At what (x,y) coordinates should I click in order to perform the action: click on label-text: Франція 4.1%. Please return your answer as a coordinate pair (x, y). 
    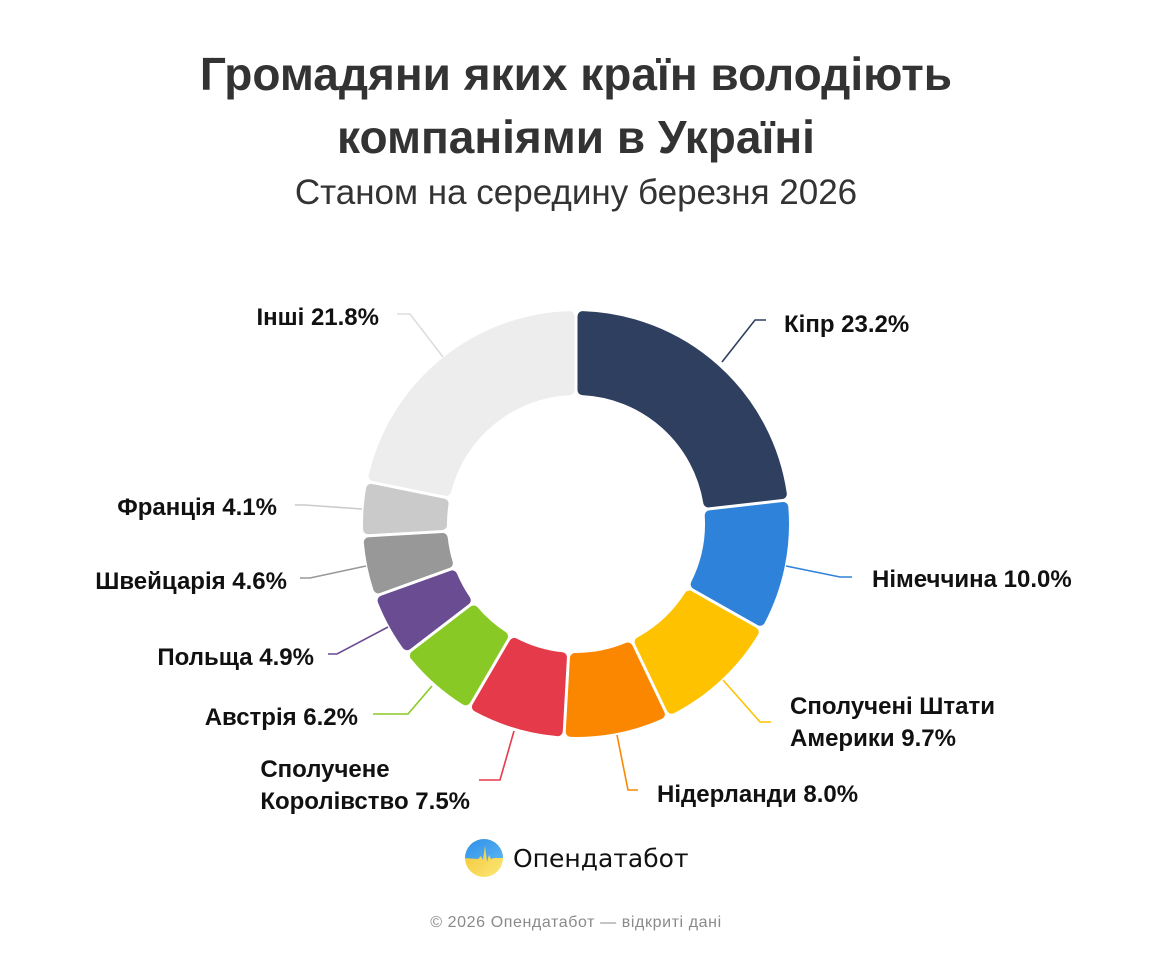
    Looking at the image, I should click on (197, 507).